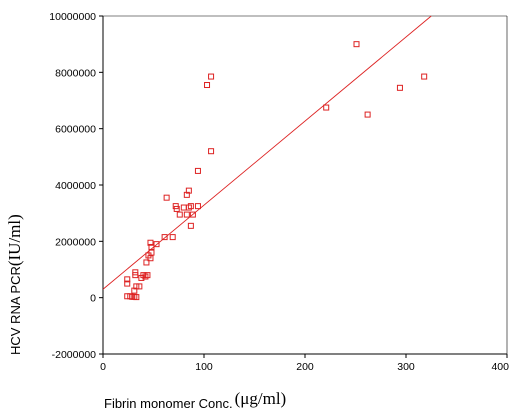  What do you see at coordinates (195, 400) in the screenshot?
I see `x-axis-title: Fibrin monomer Conc. (μg/ml)` at bounding box center [195, 400].